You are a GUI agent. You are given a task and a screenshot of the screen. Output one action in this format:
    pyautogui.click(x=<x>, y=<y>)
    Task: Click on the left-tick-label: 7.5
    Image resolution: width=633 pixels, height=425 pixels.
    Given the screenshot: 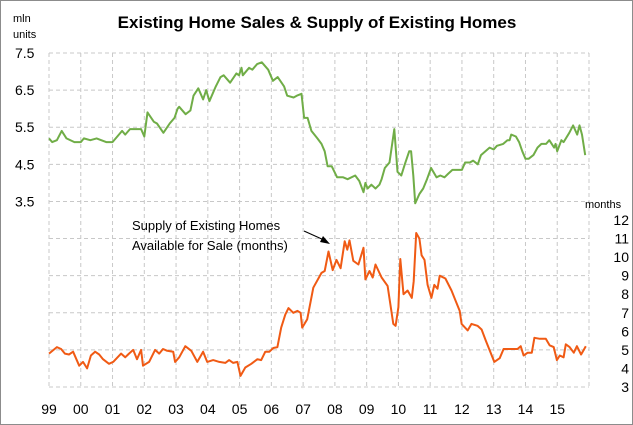 What is the action you would take?
    pyautogui.click(x=25, y=53)
    